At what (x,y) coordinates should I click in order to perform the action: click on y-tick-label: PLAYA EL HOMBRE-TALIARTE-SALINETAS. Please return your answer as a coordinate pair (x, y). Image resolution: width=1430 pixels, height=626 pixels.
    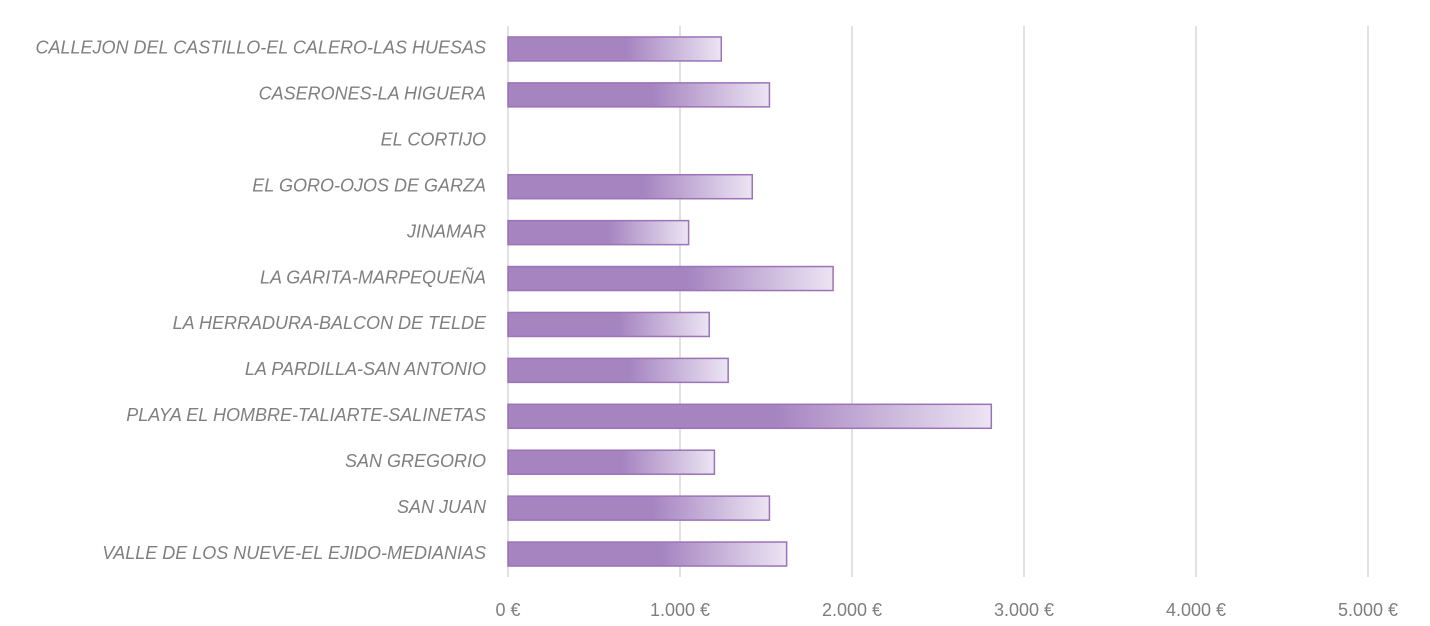
    Looking at the image, I should click on (306, 415).